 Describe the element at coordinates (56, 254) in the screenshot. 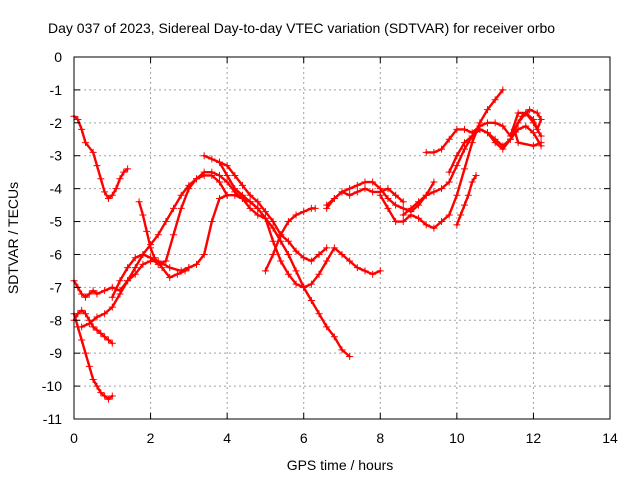

I see `y-tick-label: -6` at that location.